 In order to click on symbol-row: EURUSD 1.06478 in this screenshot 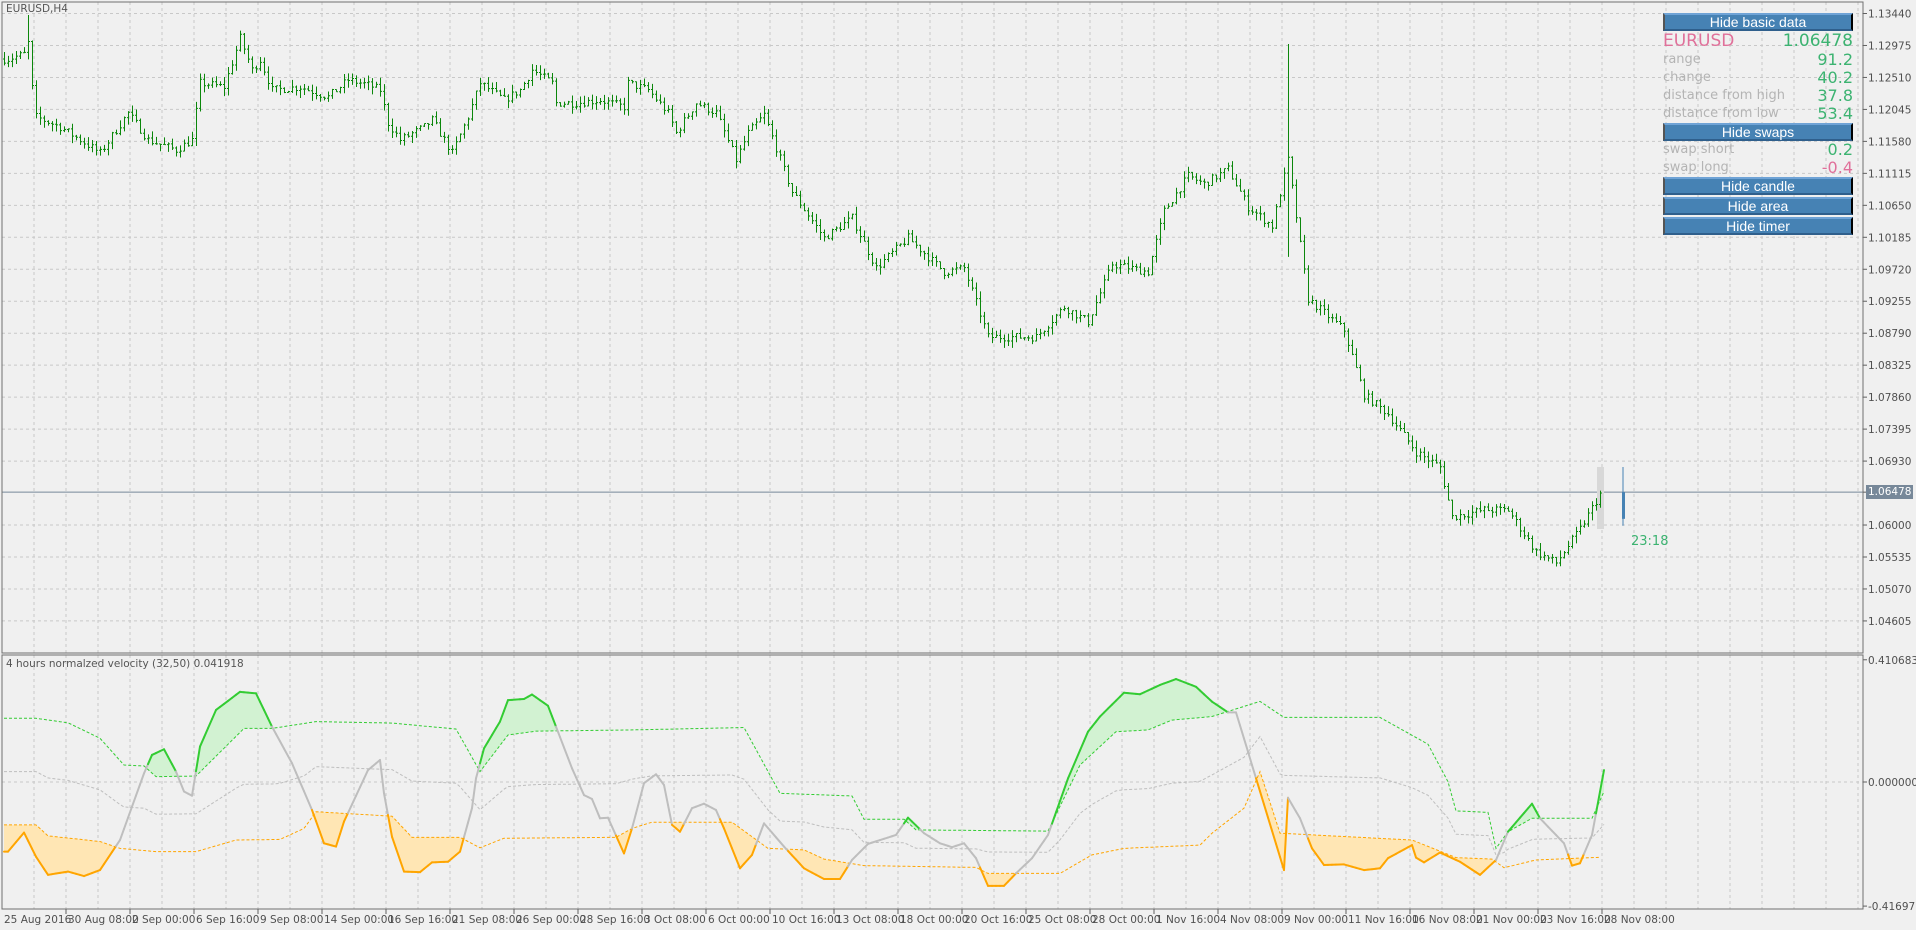, I will do `click(1758, 41)`.